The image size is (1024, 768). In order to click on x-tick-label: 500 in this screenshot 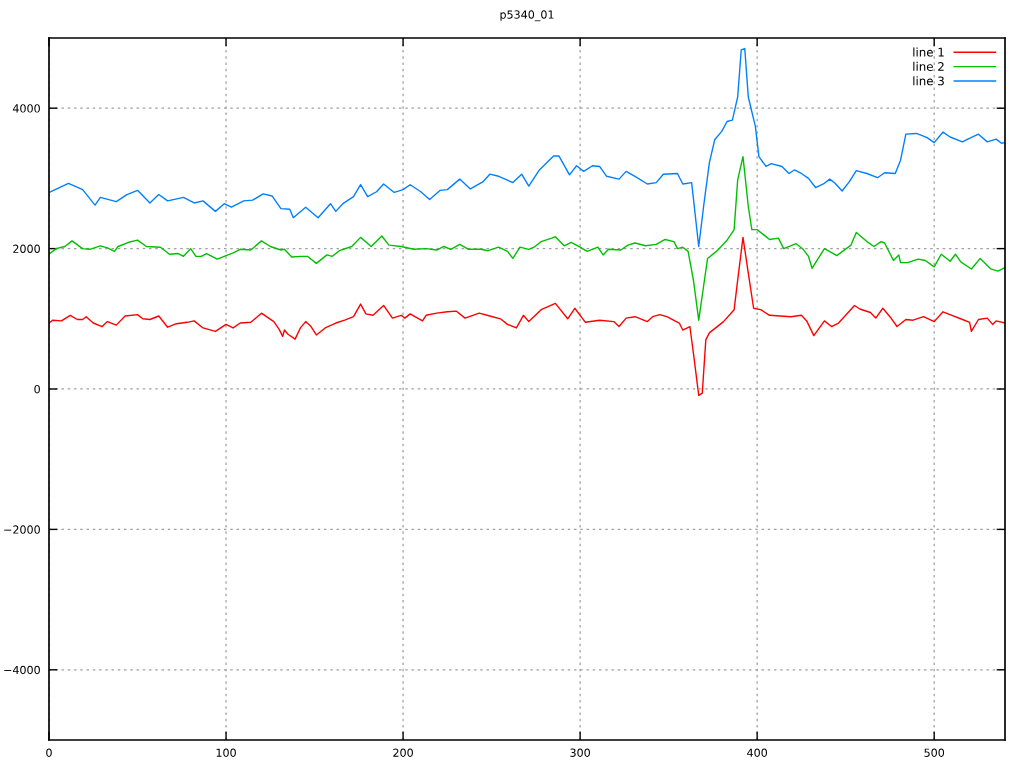, I will do `click(934, 752)`.